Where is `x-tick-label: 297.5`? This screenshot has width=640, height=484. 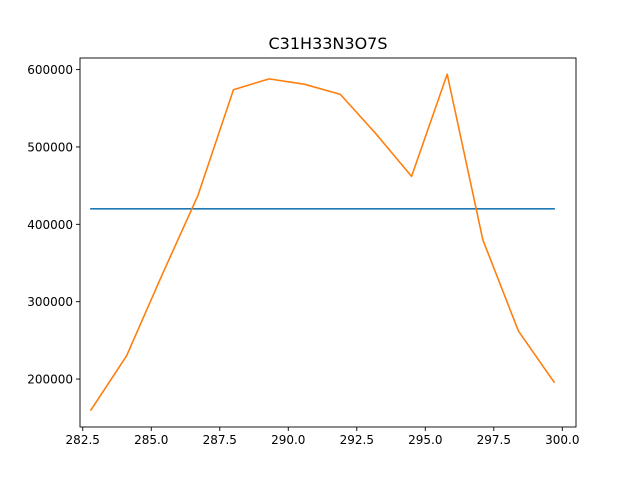
x-tick-label: 297.5 is located at coordinates (494, 440).